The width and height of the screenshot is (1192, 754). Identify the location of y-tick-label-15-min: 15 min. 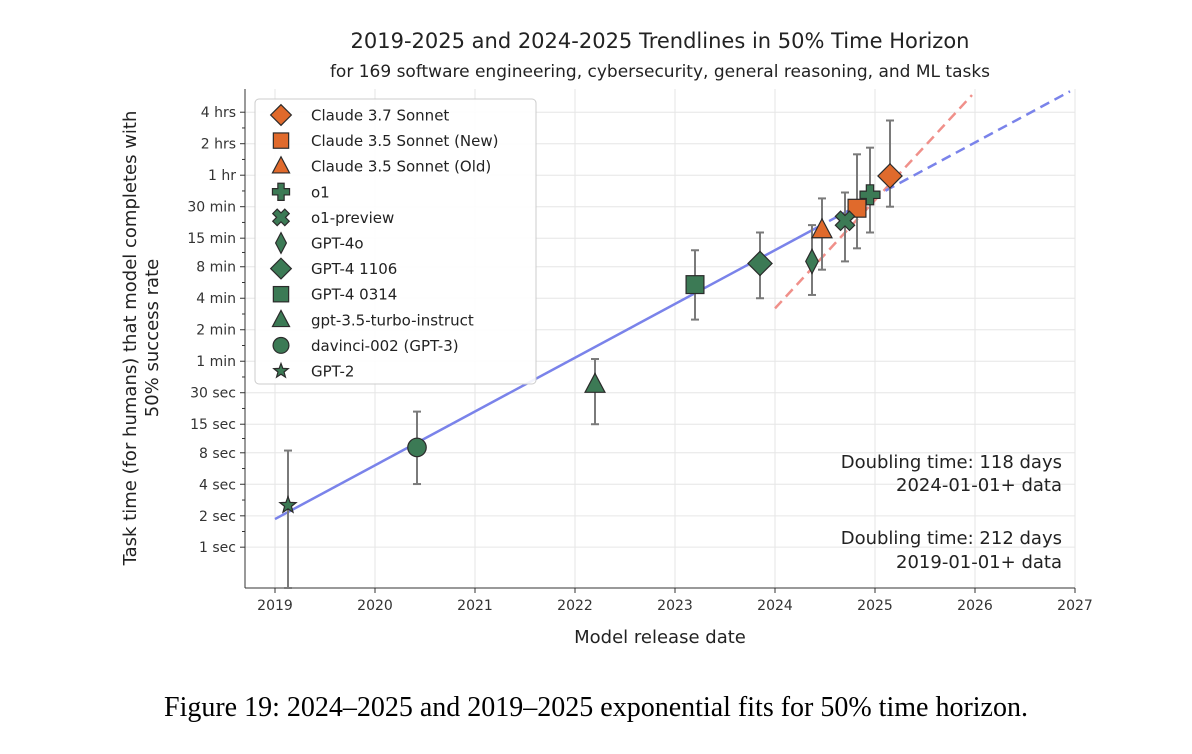
(211, 239).